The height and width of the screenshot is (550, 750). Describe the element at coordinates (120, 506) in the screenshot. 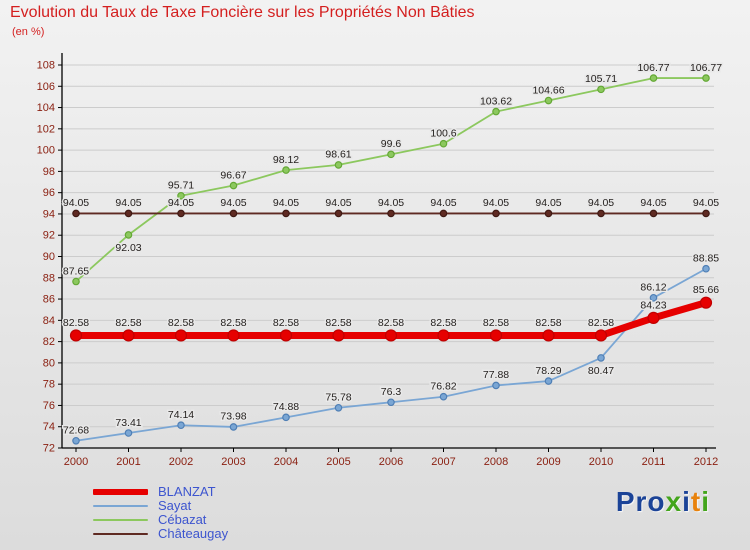

I see `legend-swatch-sayat` at that location.